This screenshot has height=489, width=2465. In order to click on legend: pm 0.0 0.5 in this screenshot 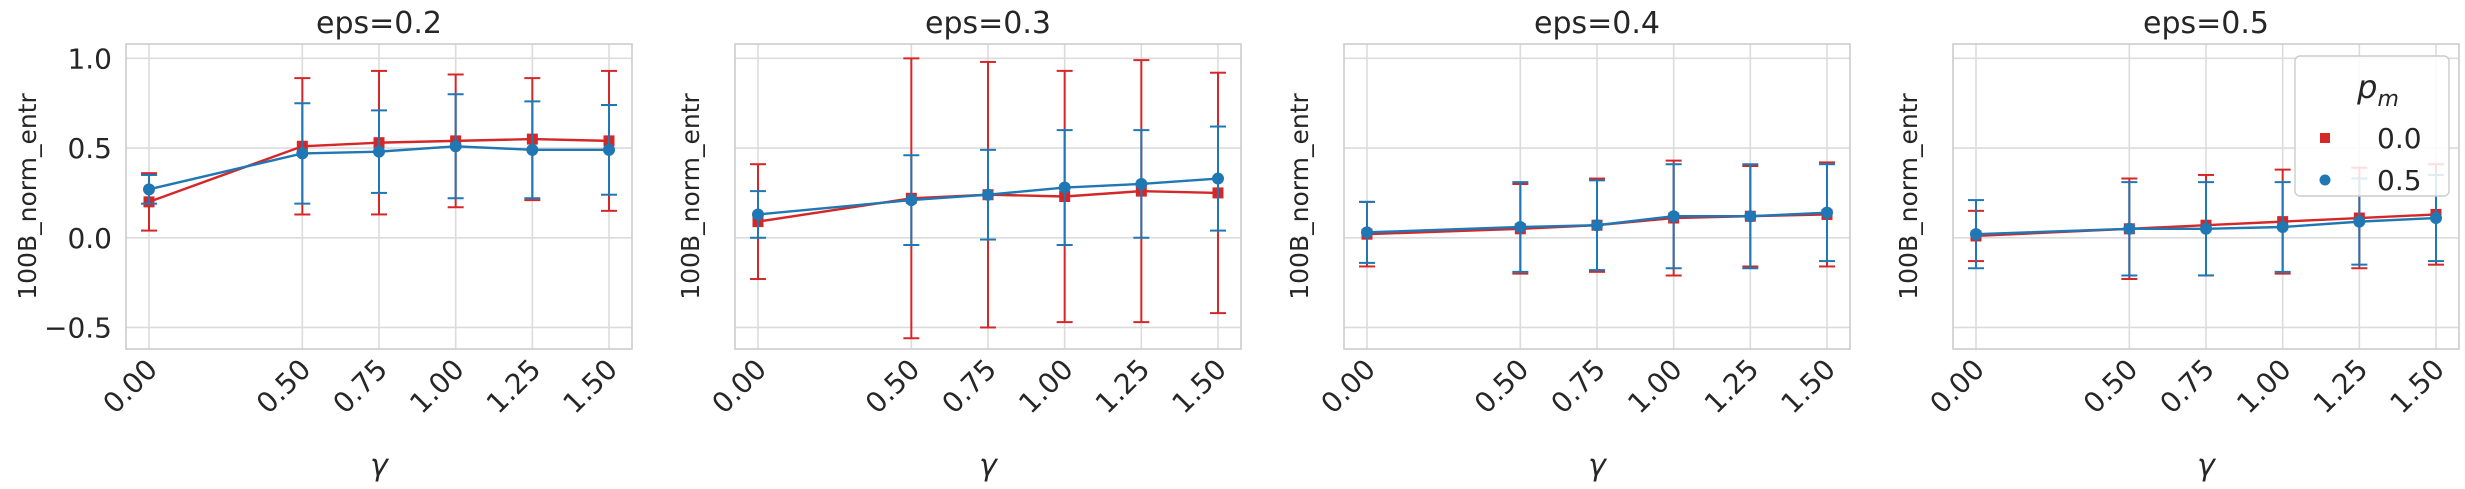, I will do `click(2372, 126)`.